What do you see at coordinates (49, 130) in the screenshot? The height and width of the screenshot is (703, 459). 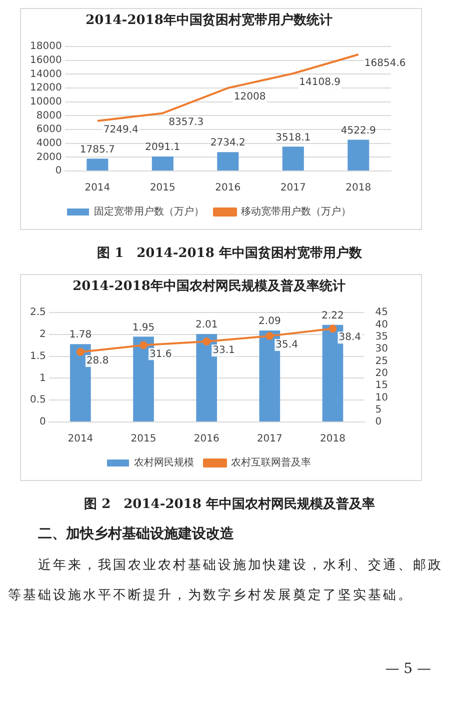 I see `y-tick-label: 6000` at bounding box center [49, 130].